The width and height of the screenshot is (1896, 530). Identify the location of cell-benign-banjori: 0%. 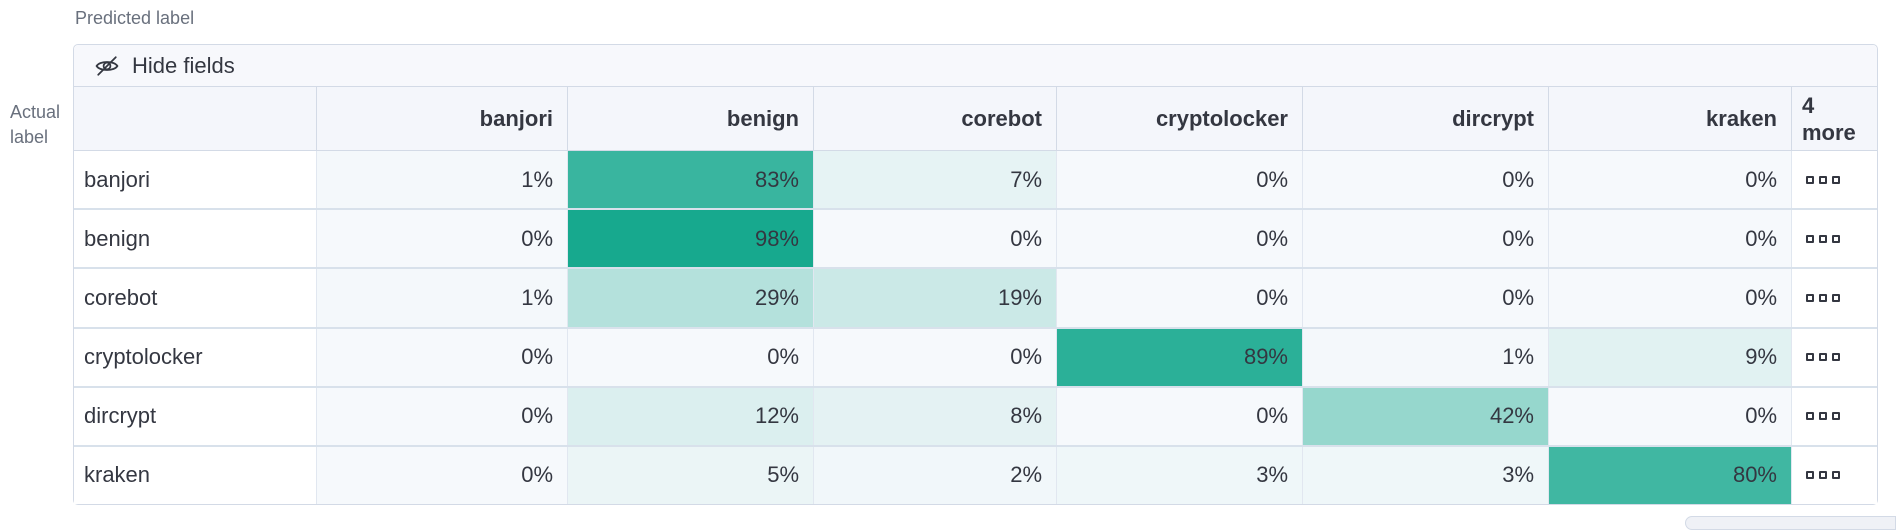
(442, 239).